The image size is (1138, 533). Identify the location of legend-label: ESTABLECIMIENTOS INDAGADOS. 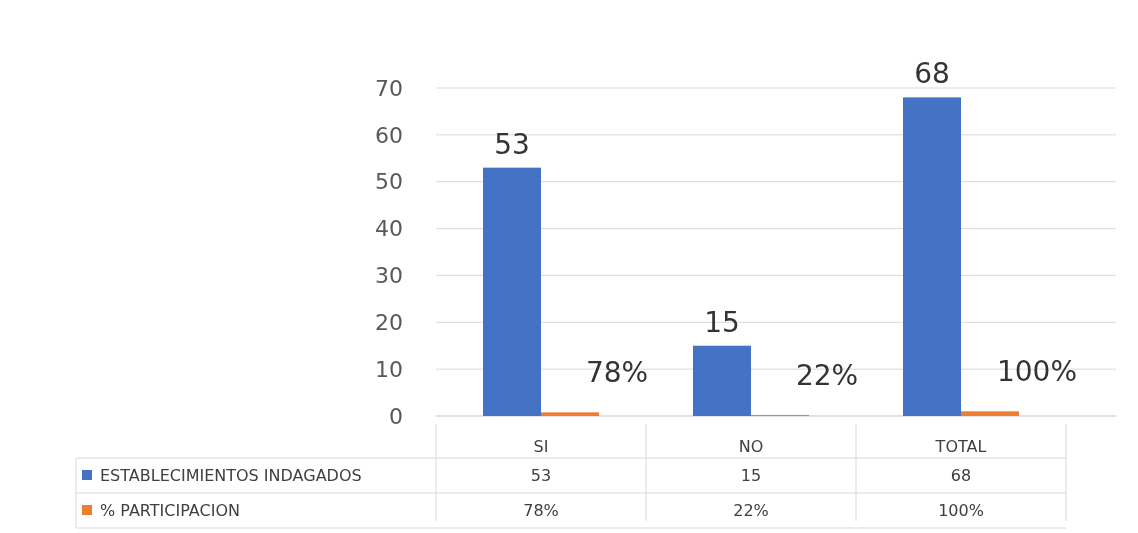
(231, 475).